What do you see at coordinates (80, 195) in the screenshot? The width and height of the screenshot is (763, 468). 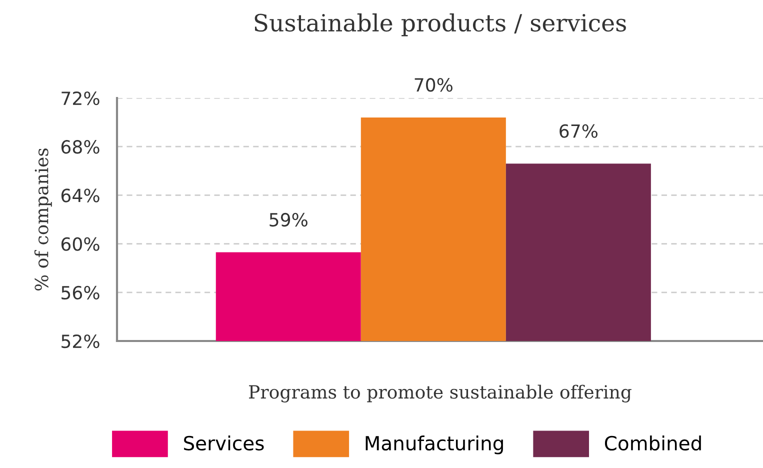 I see `y-tick-label: 64%` at bounding box center [80, 195].